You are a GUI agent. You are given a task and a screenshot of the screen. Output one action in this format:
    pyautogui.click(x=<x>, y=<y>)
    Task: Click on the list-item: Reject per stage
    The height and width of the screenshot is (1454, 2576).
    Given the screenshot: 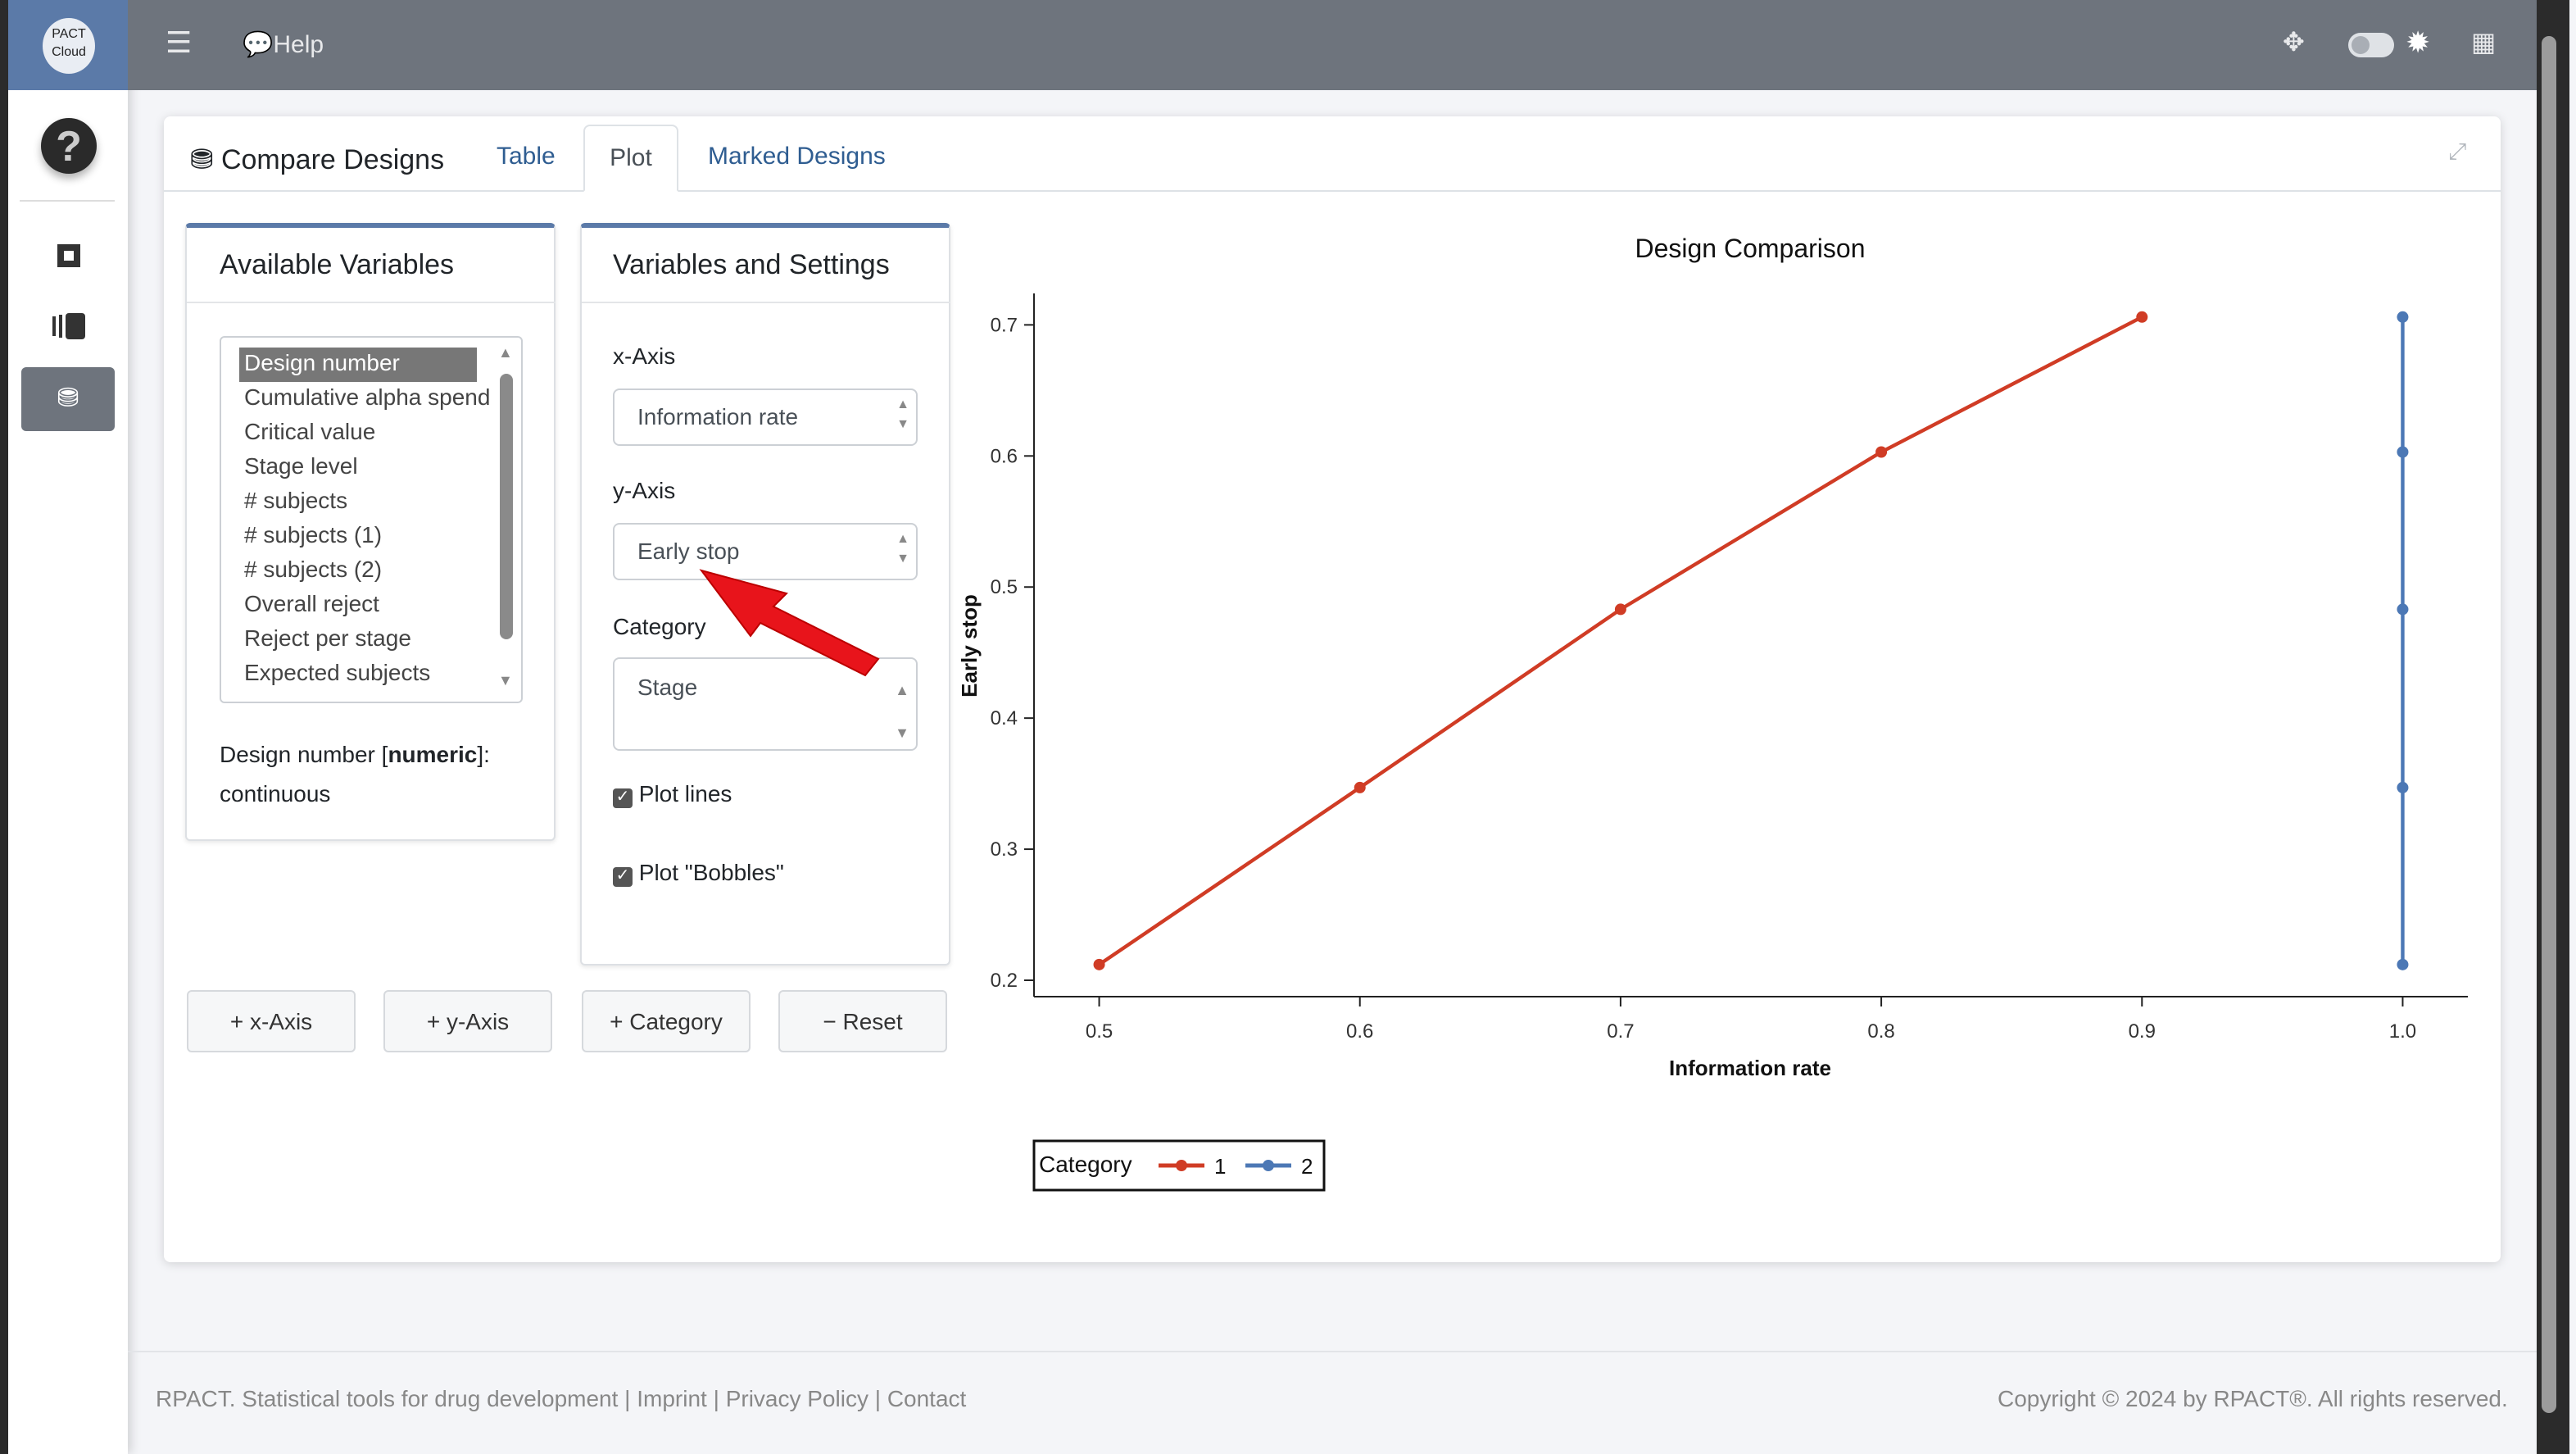 What is the action you would take?
    pyautogui.click(x=327, y=638)
    